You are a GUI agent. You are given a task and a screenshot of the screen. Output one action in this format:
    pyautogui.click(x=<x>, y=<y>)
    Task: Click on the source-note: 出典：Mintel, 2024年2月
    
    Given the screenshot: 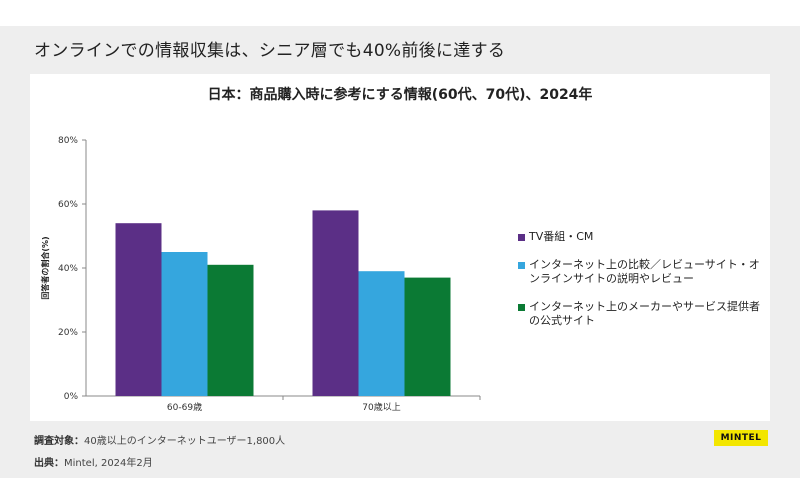 What is the action you would take?
    pyautogui.click(x=93, y=461)
    